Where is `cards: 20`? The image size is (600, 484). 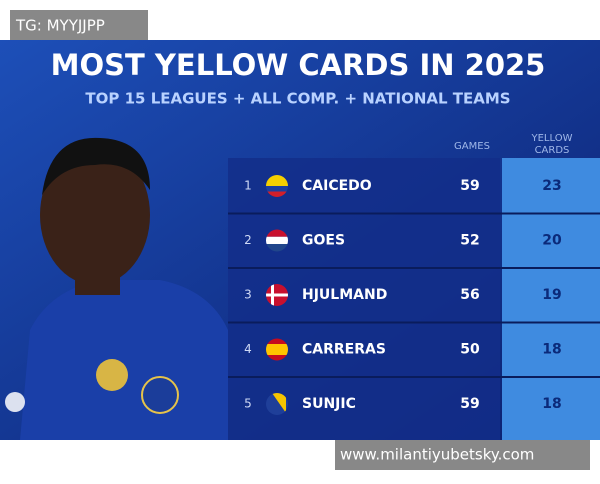
cards: 20 is located at coordinates (552, 241).